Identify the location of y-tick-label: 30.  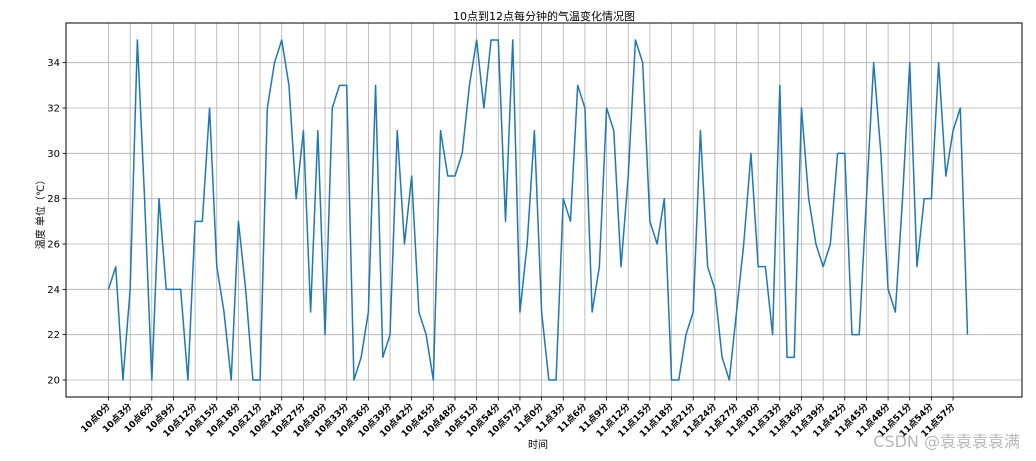
(53, 154).